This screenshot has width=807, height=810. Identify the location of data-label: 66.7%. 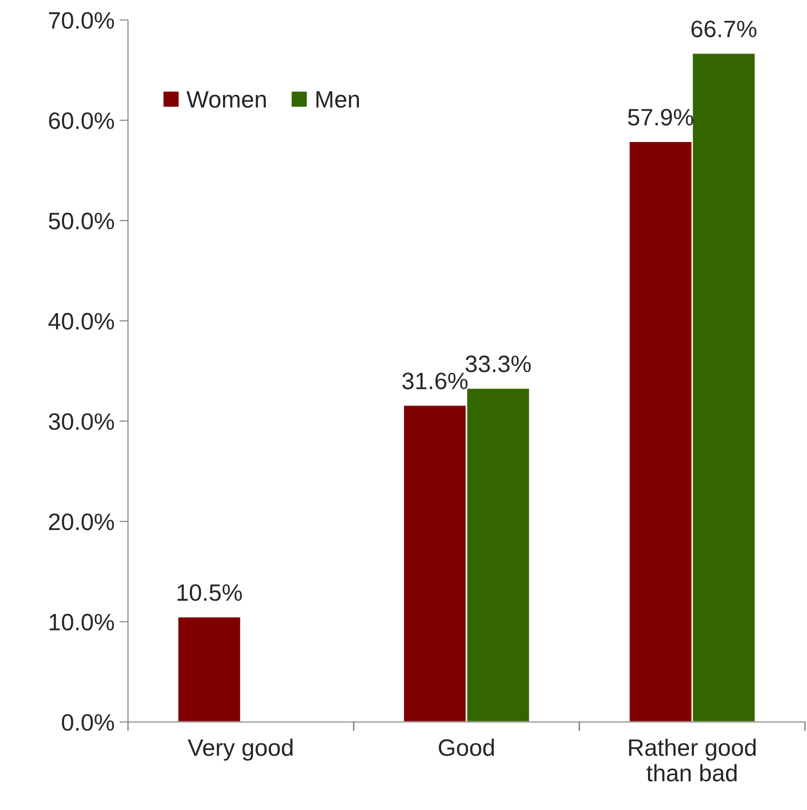
(723, 29).